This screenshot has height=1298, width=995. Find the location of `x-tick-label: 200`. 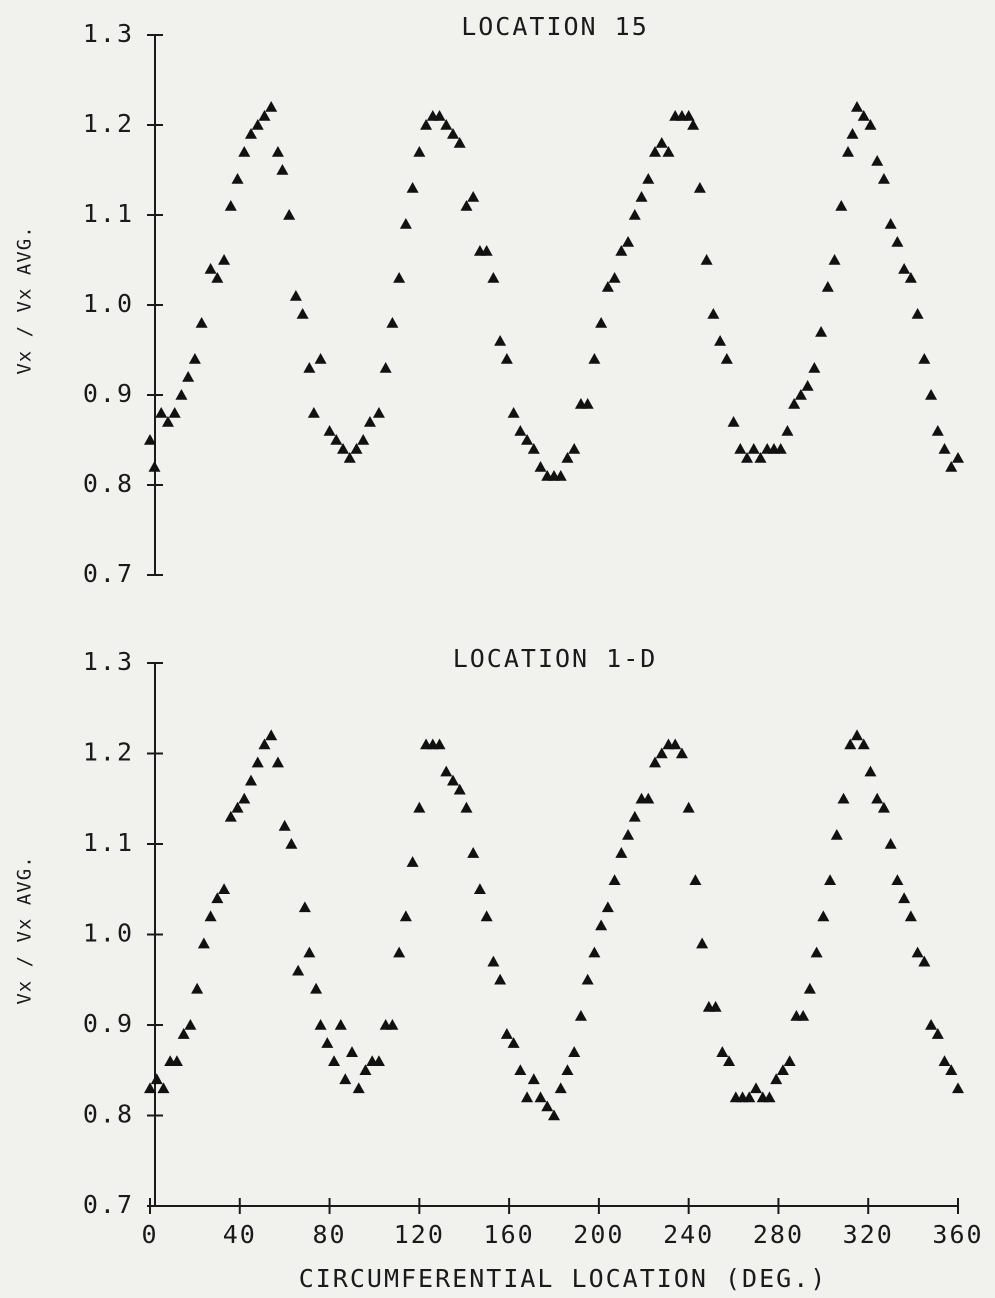

x-tick-label: 200 is located at coordinates (598, 1234).